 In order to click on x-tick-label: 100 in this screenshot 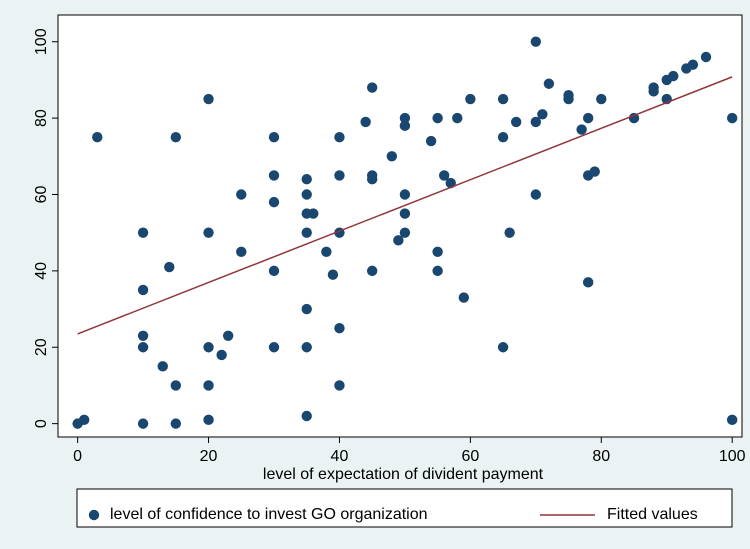, I will do `click(732, 456)`.